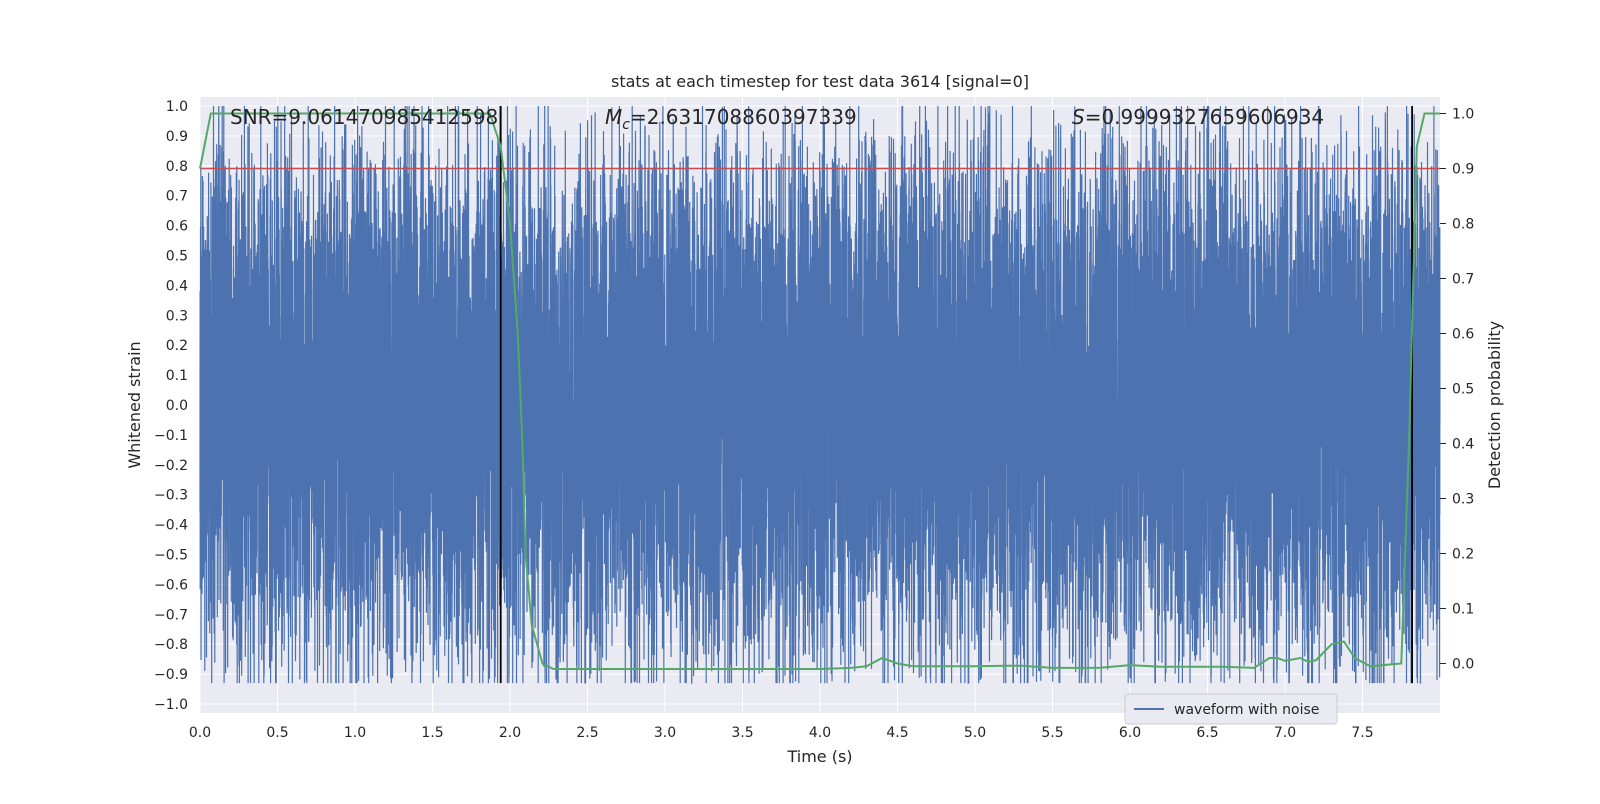 Image resolution: width=1600 pixels, height=804 pixels. What do you see at coordinates (432, 733) in the screenshot?
I see `x-tick-label: 1.5` at bounding box center [432, 733].